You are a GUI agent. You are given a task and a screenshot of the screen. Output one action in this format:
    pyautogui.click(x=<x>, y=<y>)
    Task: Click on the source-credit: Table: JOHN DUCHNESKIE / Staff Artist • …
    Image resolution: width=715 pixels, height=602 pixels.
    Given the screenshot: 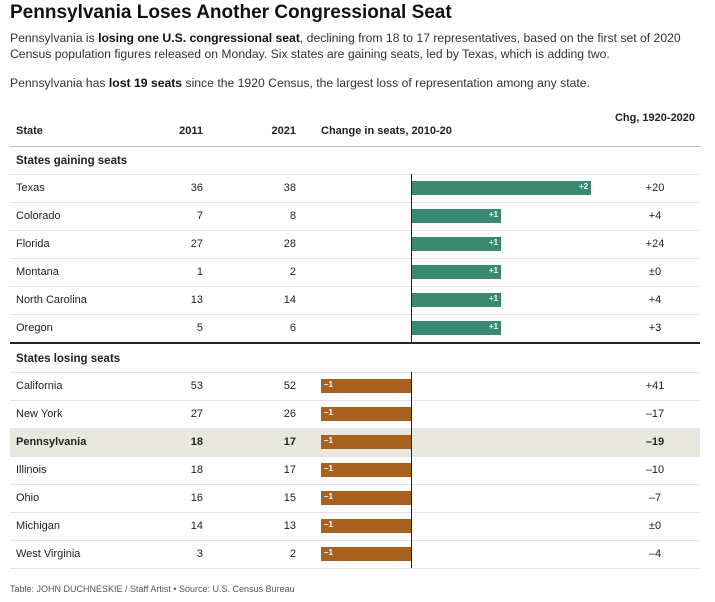 What is the action you would take?
    pyautogui.click(x=152, y=589)
    